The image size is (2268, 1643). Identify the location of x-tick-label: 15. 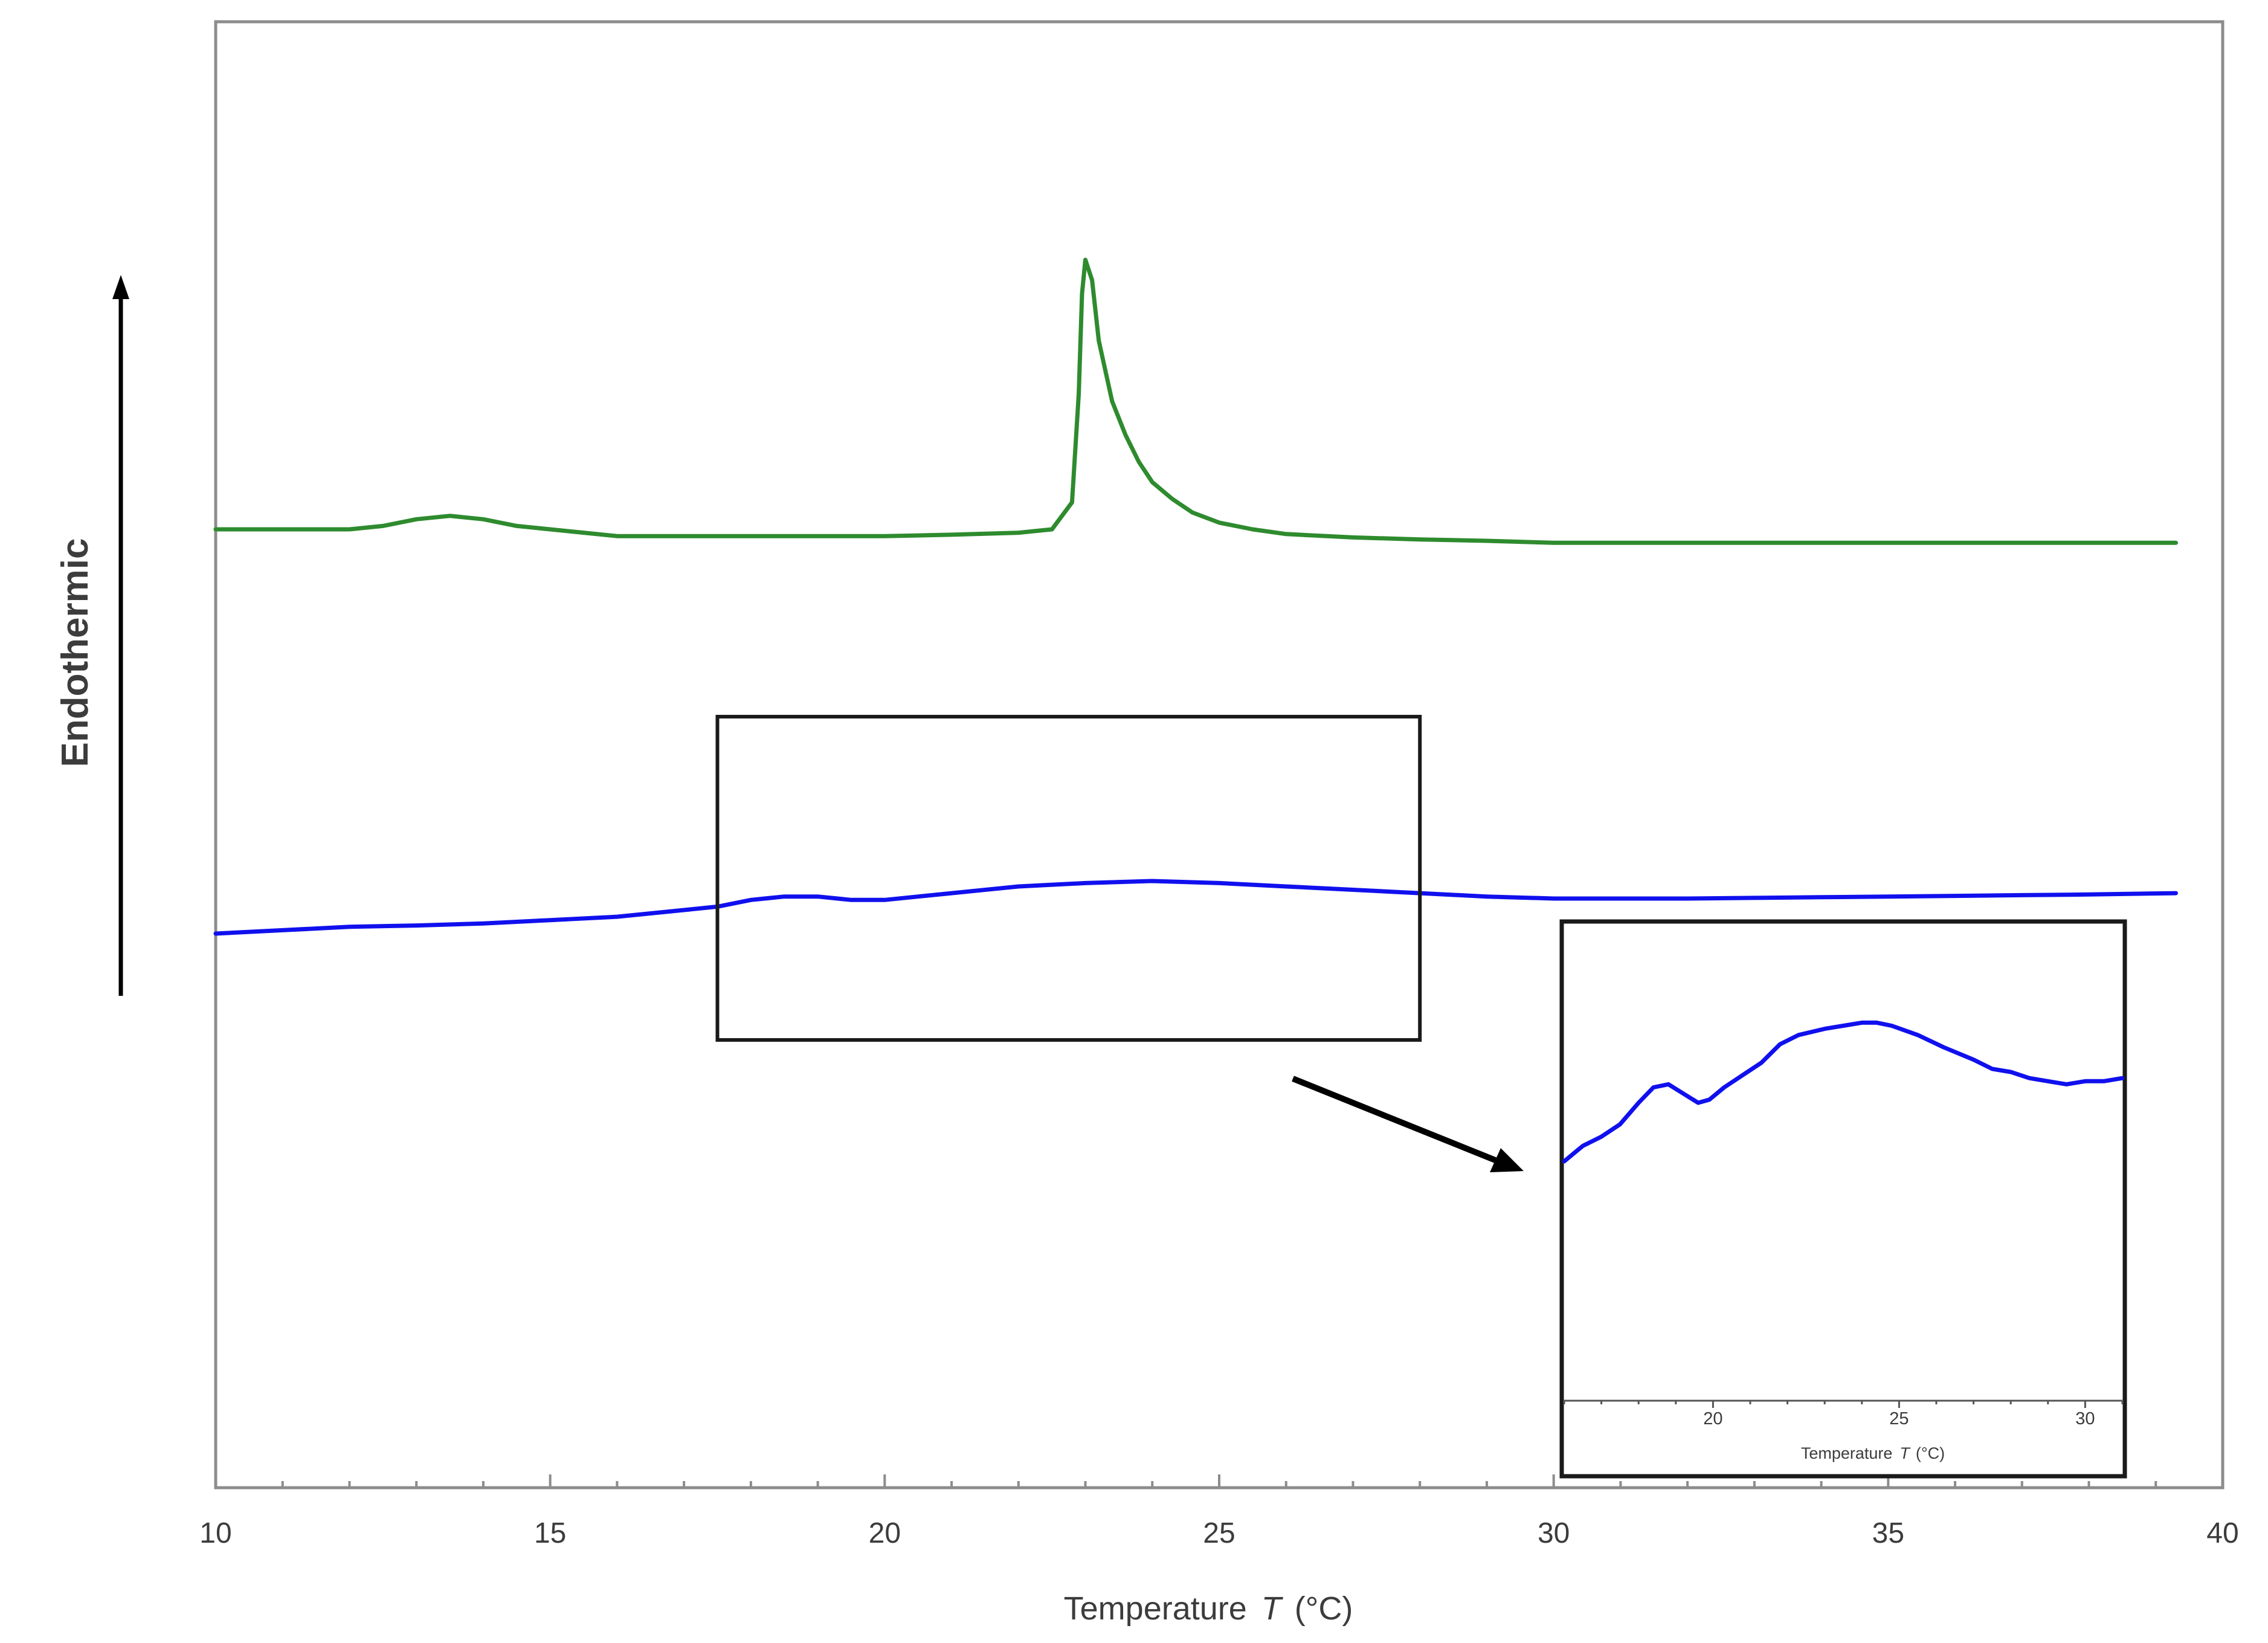
(550, 1533).